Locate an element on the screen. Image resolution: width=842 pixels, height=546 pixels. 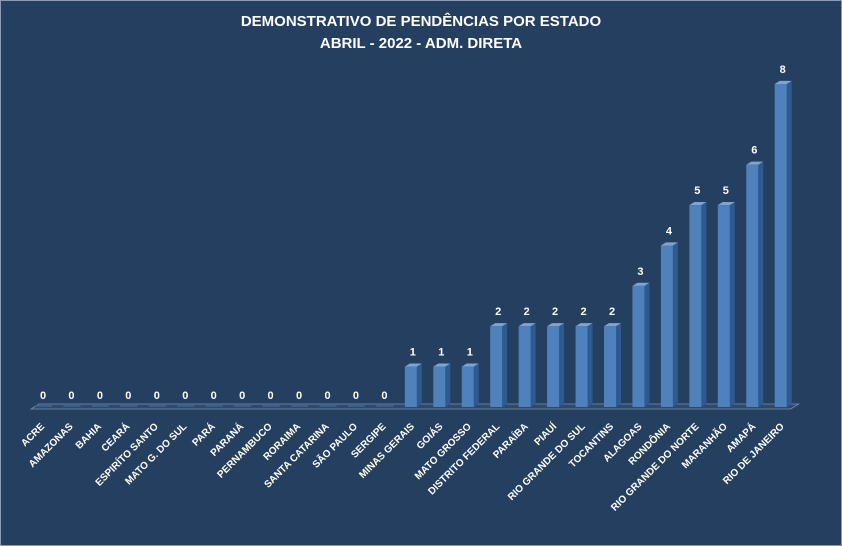
value-label: 4 is located at coordinates (669, 231).